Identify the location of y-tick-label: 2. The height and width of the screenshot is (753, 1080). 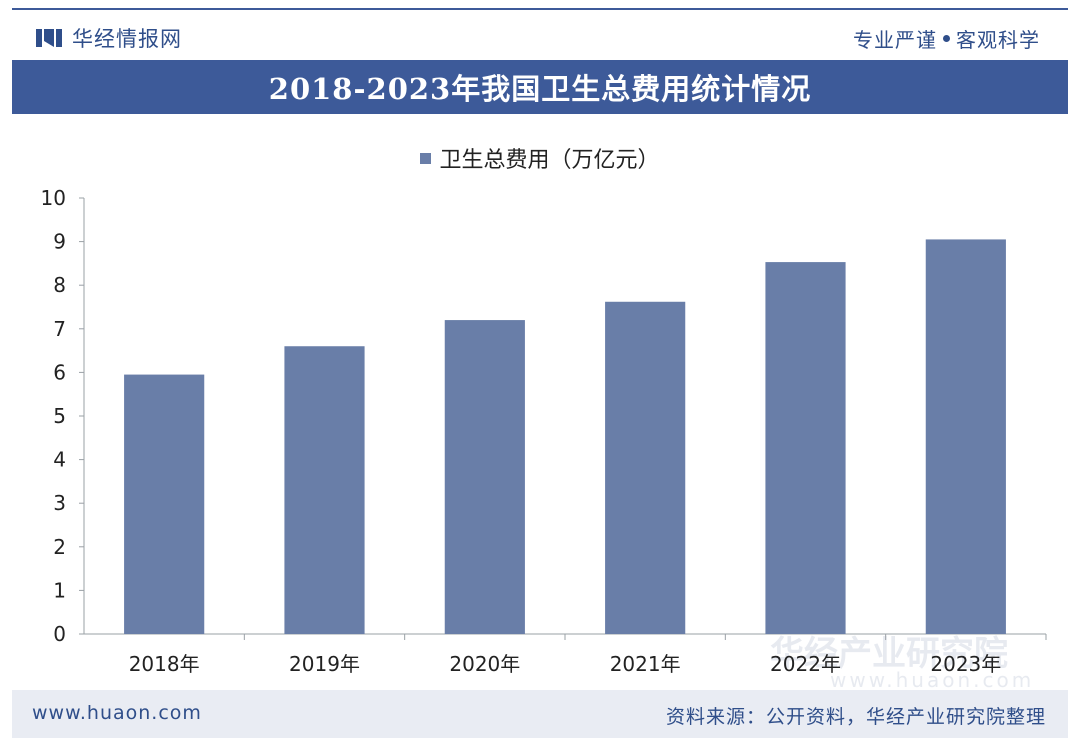
(59, 547).